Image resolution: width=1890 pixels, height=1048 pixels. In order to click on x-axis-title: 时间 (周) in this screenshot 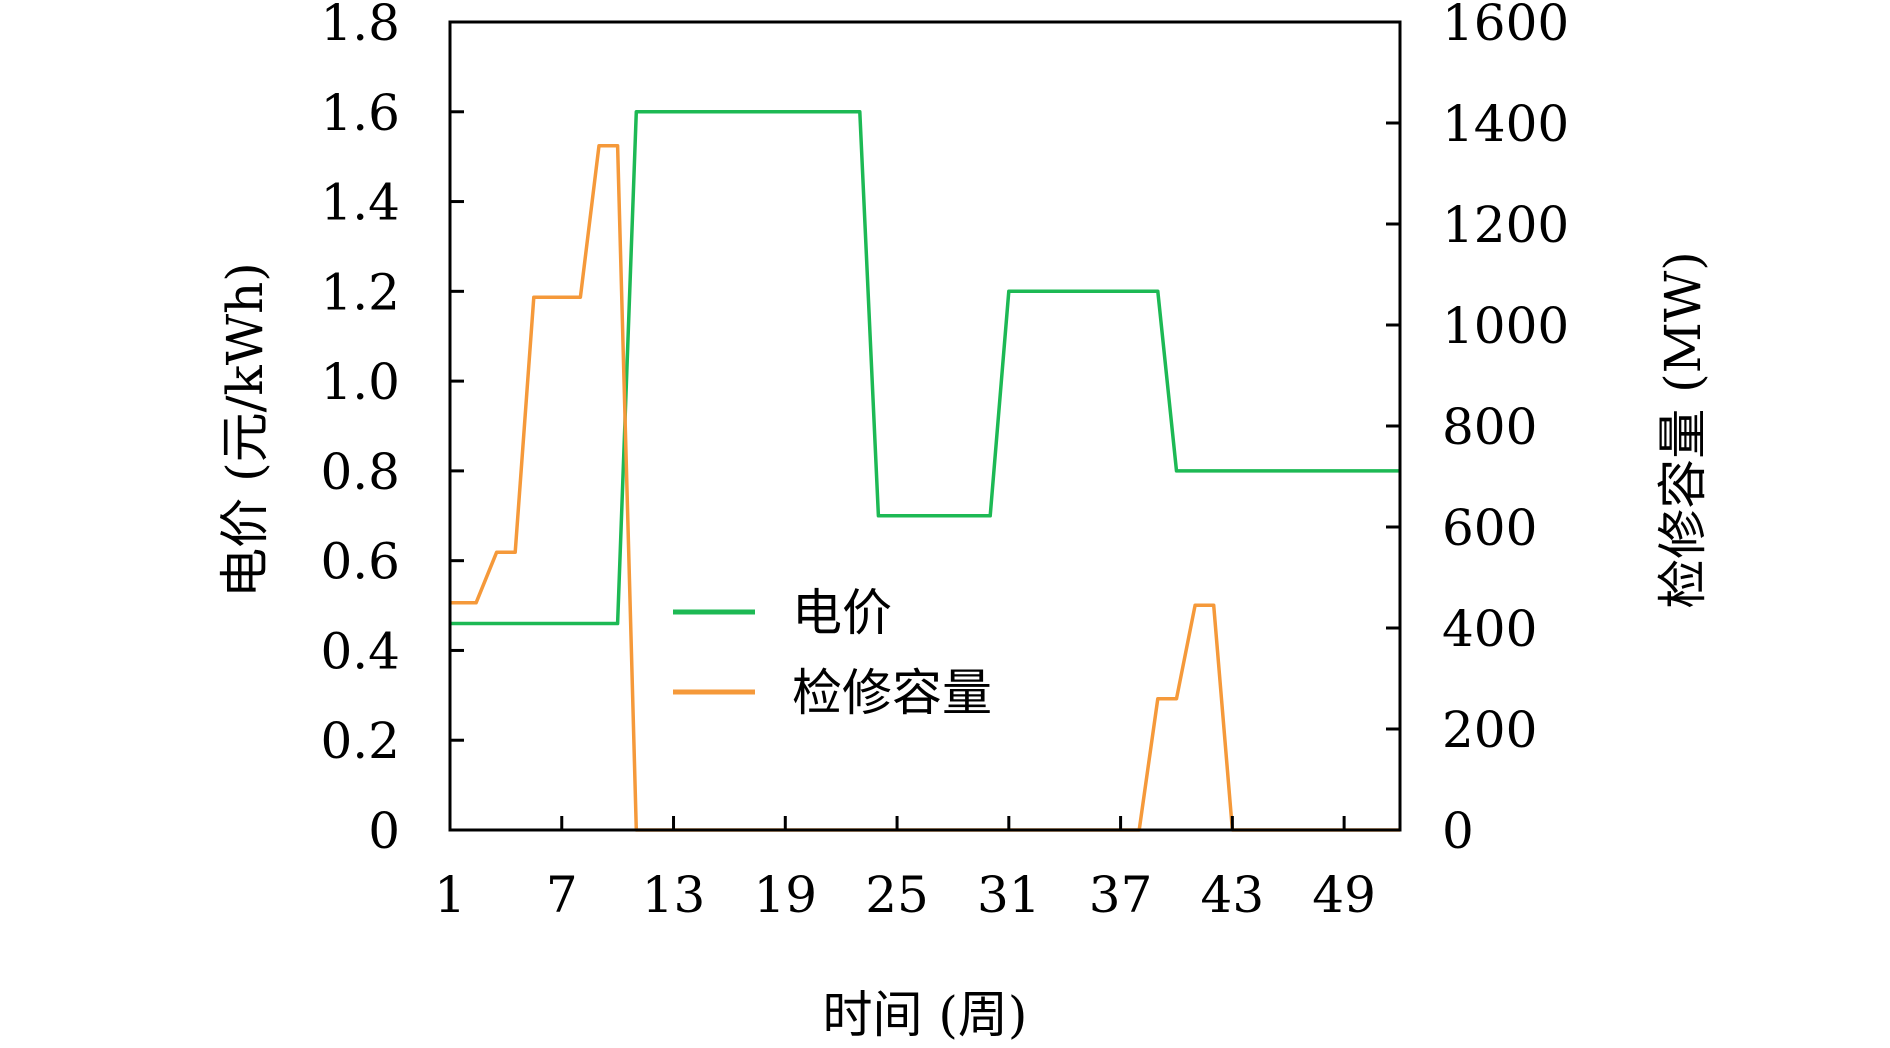, I will do `click(925, 1015)`.